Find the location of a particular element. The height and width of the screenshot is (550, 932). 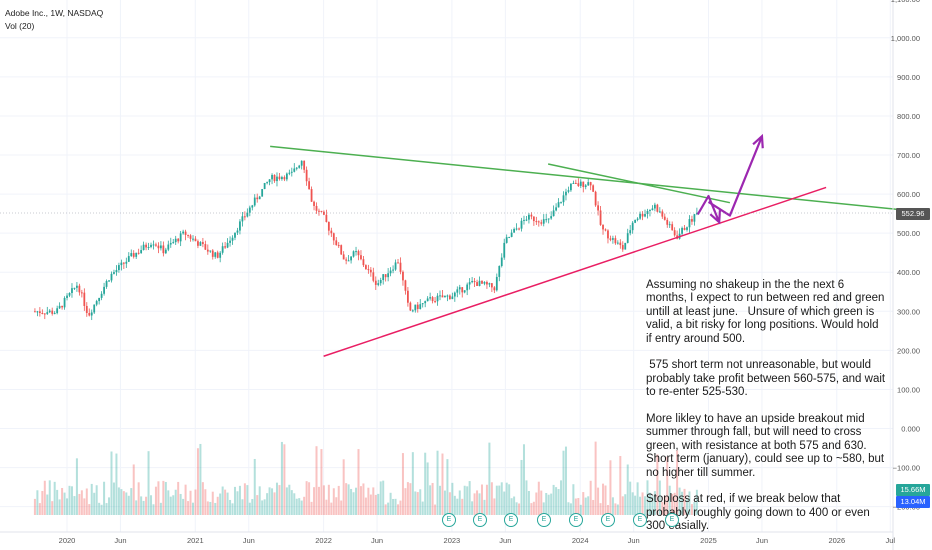

arrow-head is located at coordinates (715, 217).